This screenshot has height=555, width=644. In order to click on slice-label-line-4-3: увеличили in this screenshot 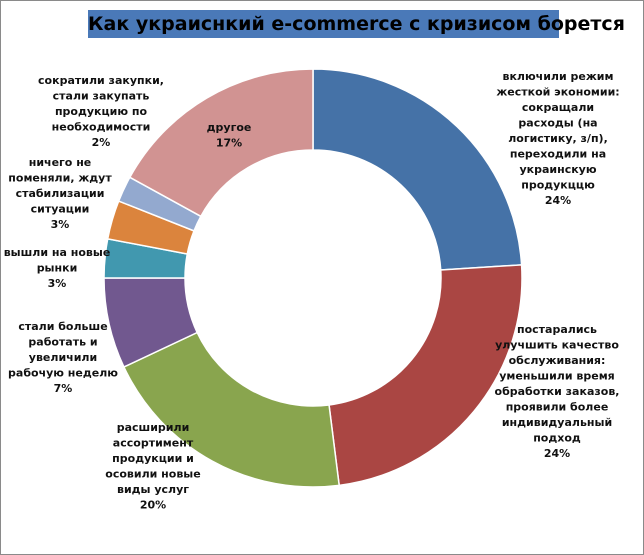, I will do `click(63, 357)`.